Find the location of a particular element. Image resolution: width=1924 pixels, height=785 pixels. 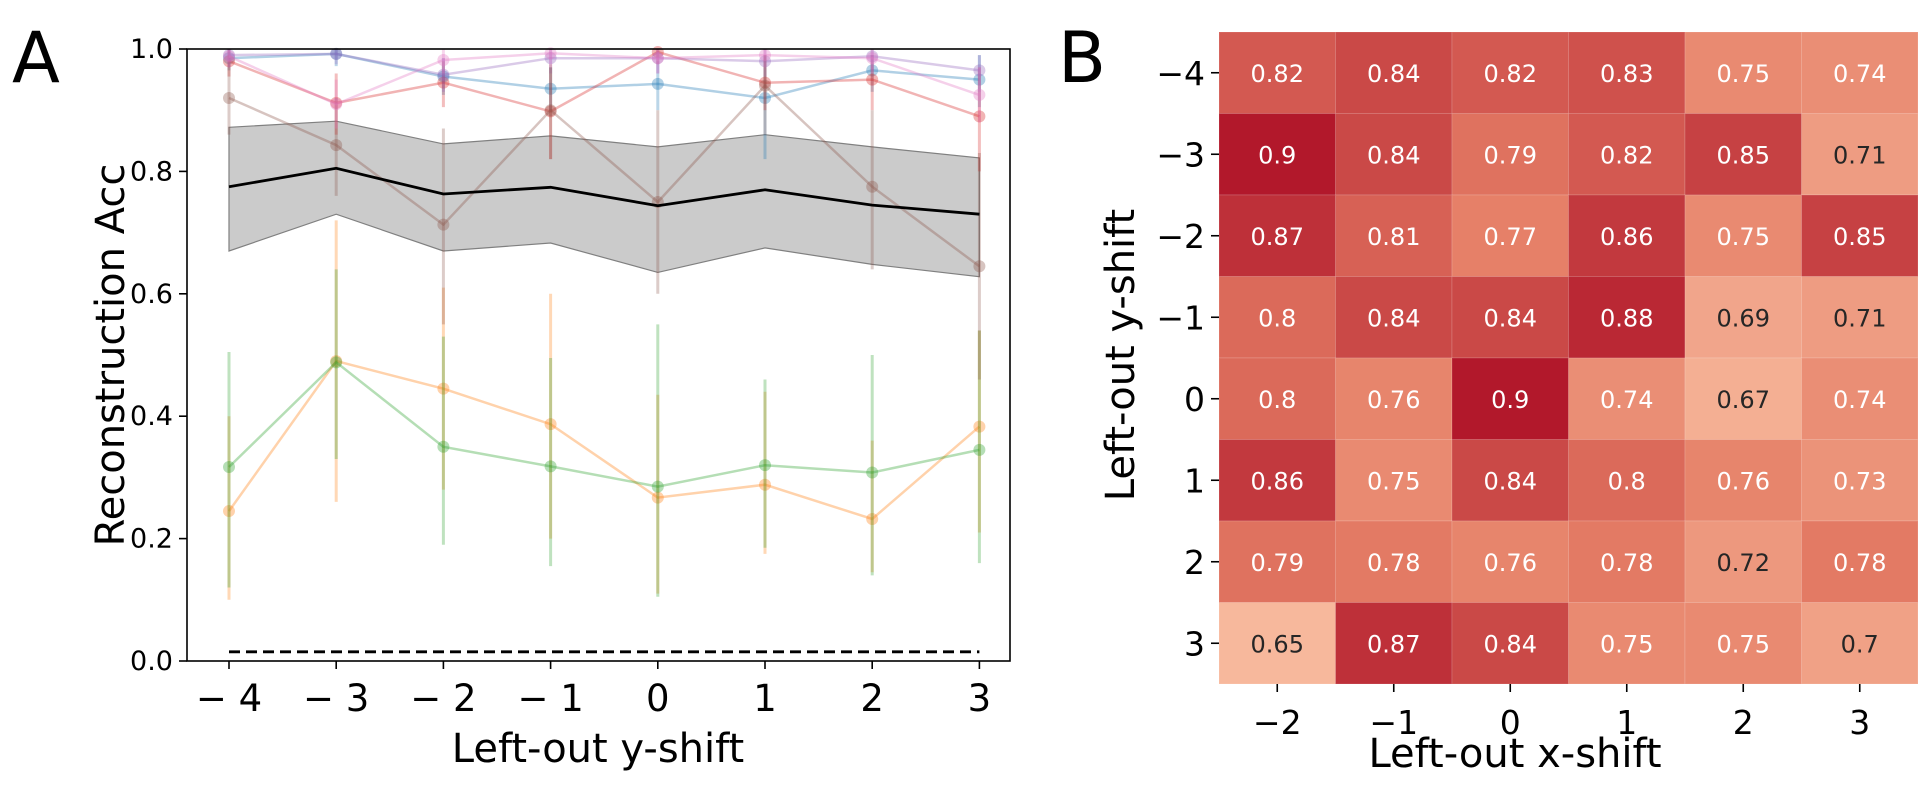

series-7-line is located at coordinates (604, 79).